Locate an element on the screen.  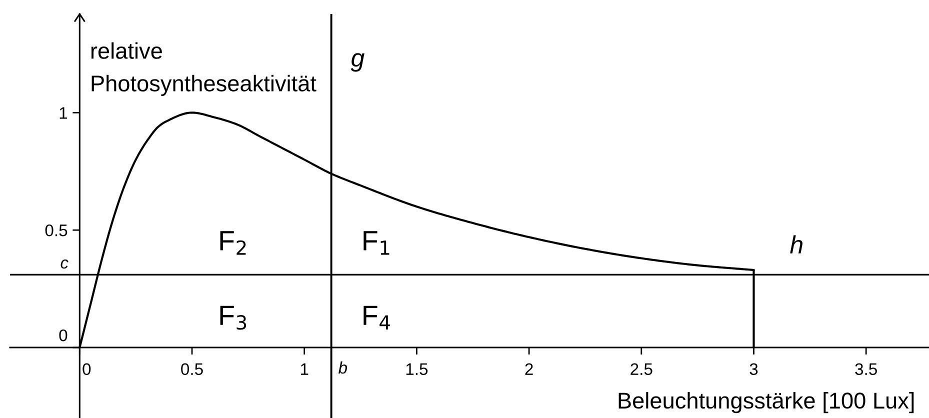
x-tick-label: 0 is located at coordinates (86, 369).